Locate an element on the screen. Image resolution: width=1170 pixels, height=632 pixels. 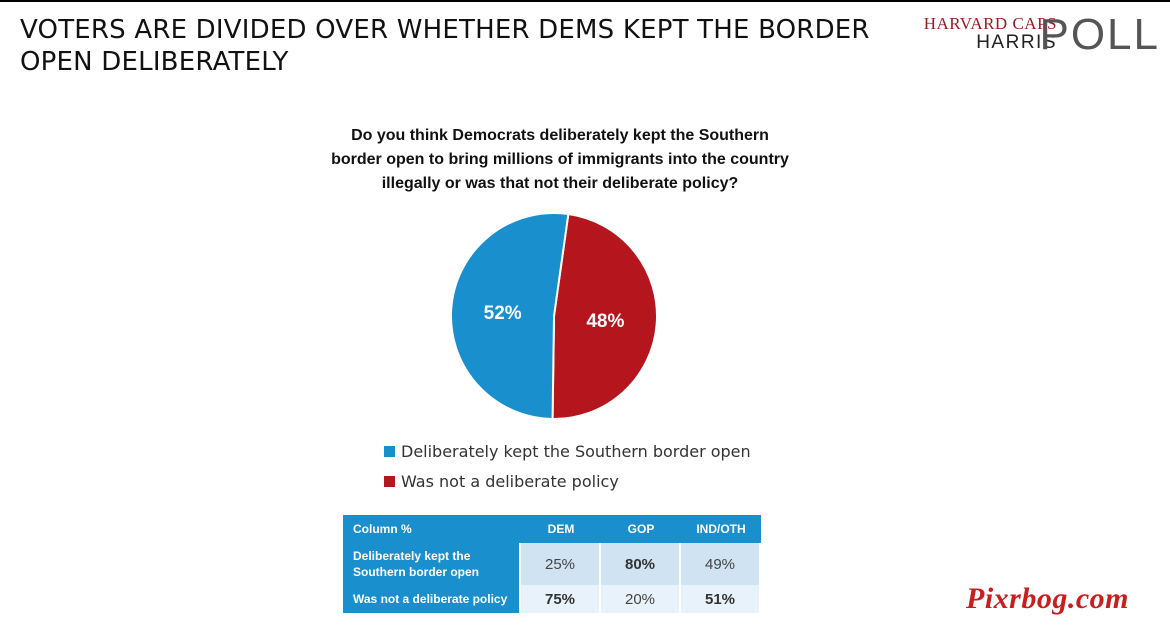
legend-label: Was not a deliberate policy is located at coordinates (510, 481).